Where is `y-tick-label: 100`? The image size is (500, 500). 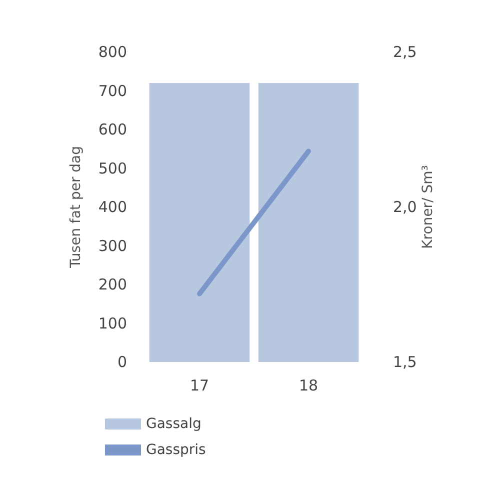
y-tick-label: 100 is located at coordinates (112, 323).